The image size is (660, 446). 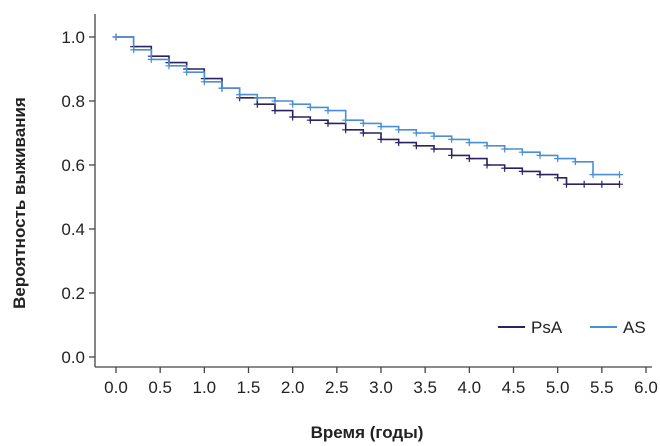 I want to click on legend-item-psa: PsA, so click(x=530, y=327).